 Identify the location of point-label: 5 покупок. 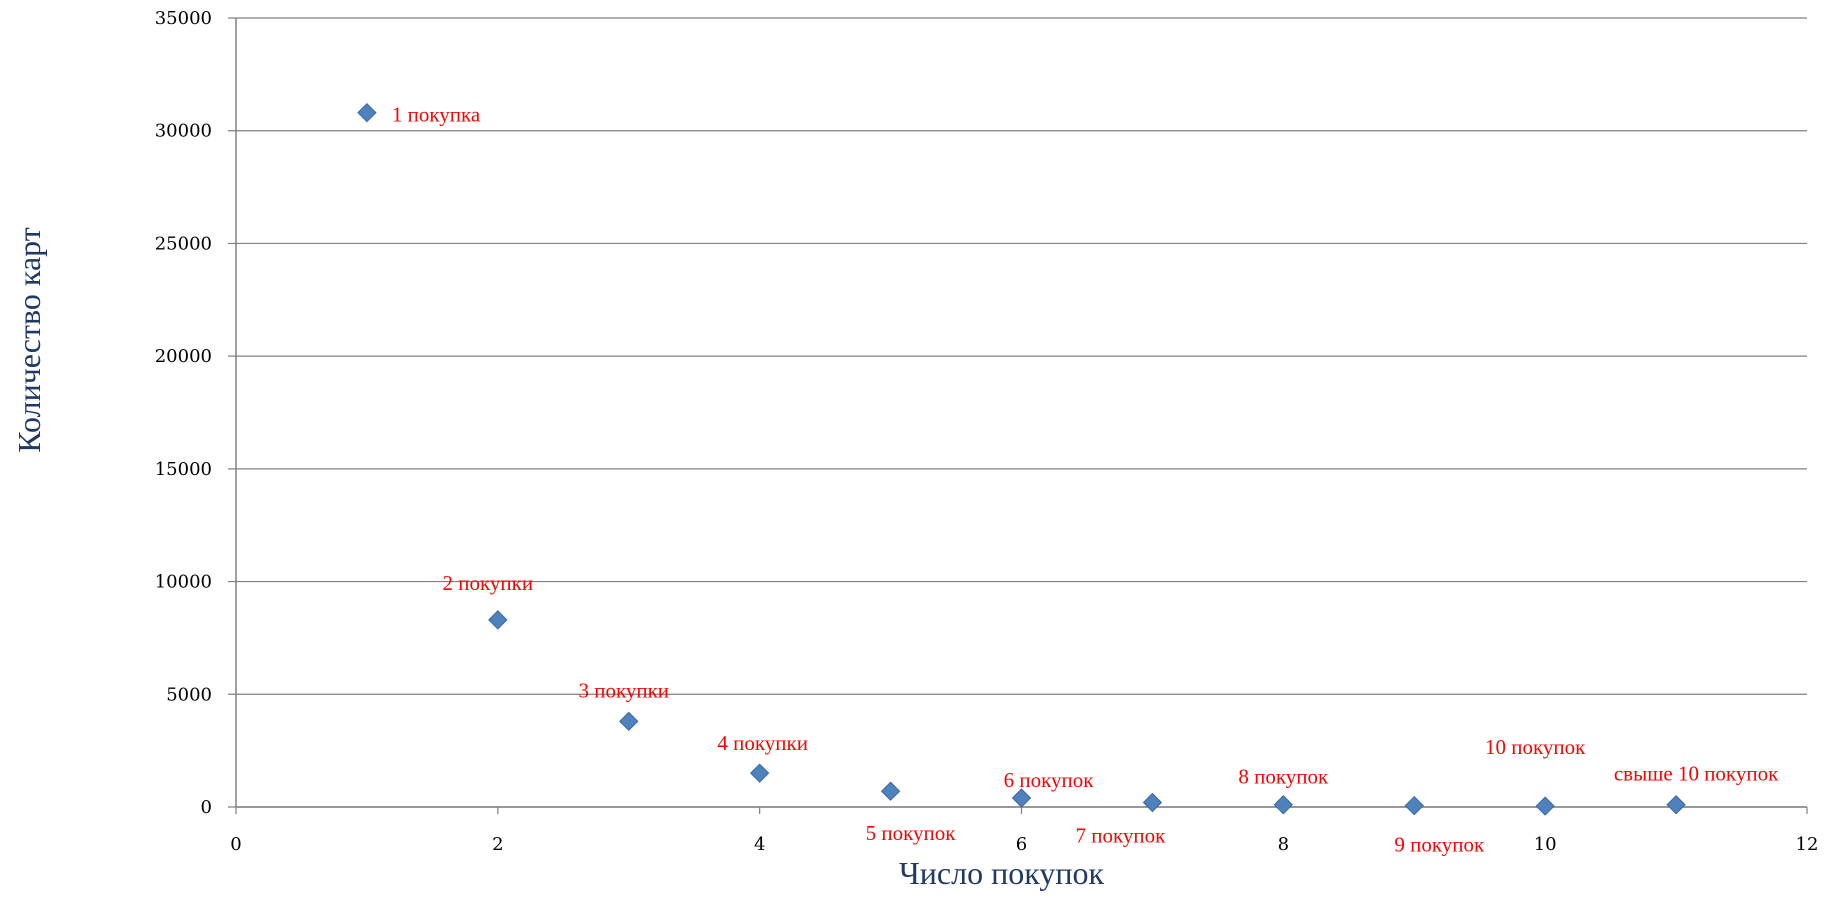
(911, 833).